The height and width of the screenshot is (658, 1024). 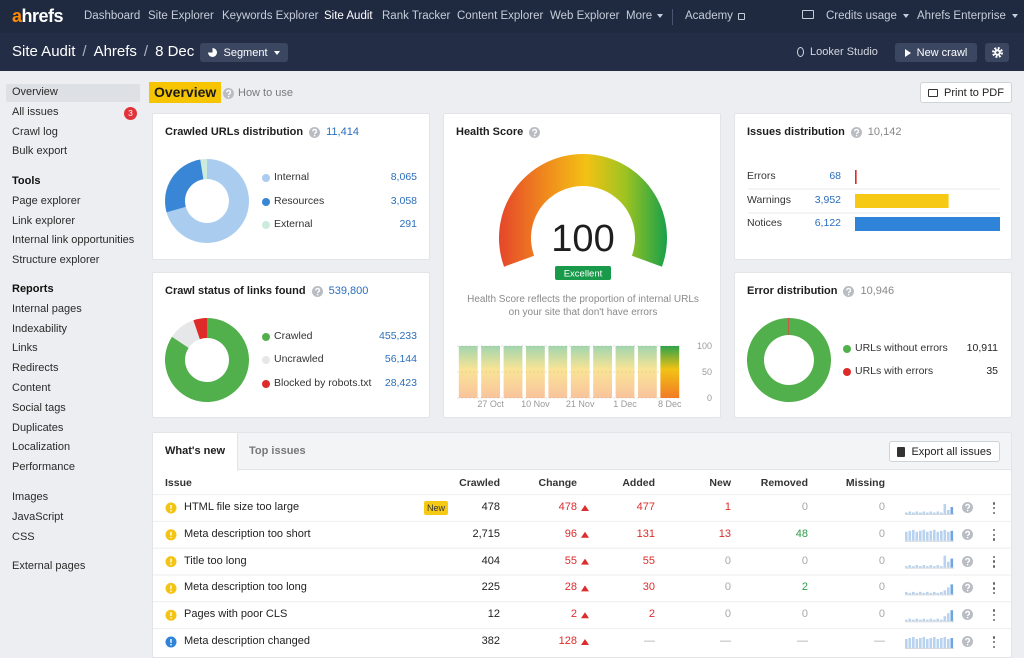 I want to click on logo: ahrefs, so click(x=38, y=16).